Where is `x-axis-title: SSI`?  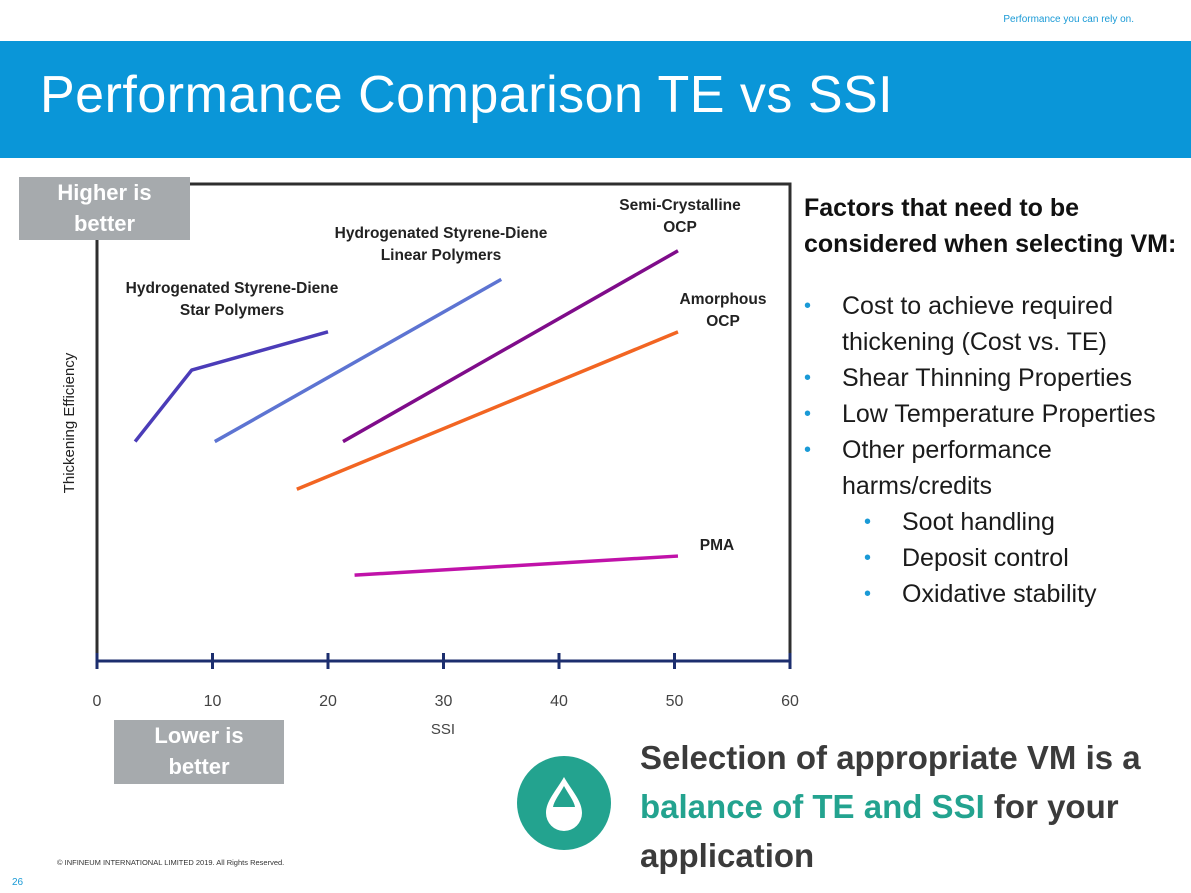 x-axis-title: SSI is located at coordinates (443, 729).